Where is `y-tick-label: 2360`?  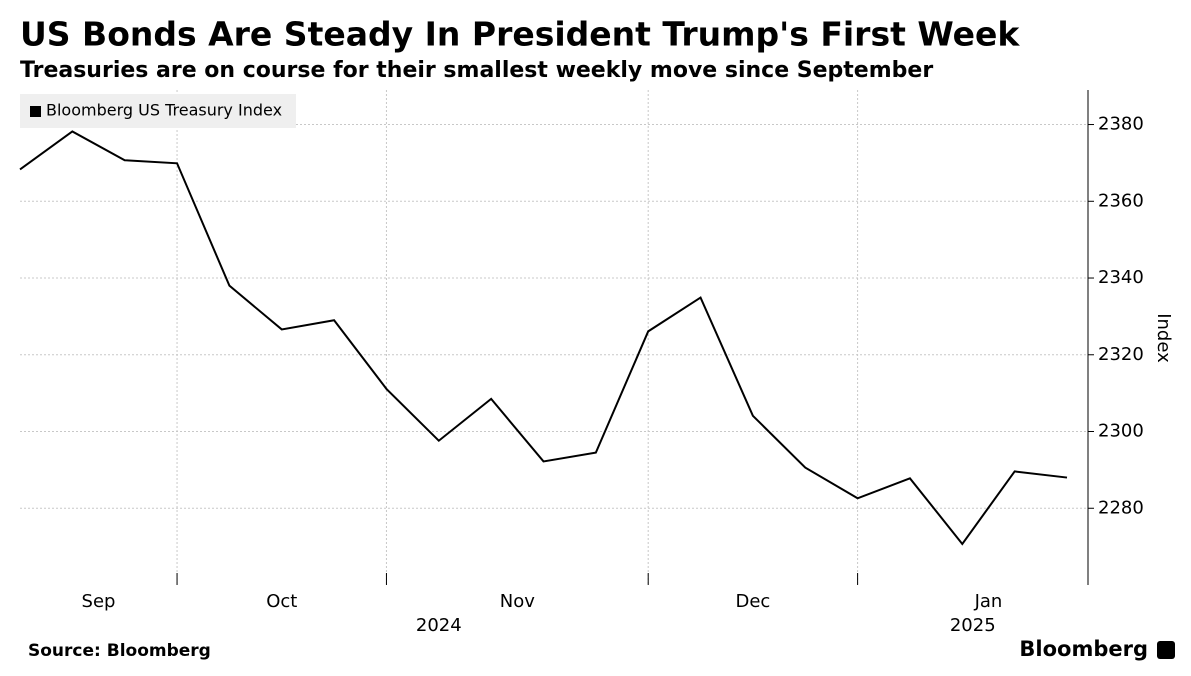 y-tick-label: 2360 is located at coordinates (1121, 200).